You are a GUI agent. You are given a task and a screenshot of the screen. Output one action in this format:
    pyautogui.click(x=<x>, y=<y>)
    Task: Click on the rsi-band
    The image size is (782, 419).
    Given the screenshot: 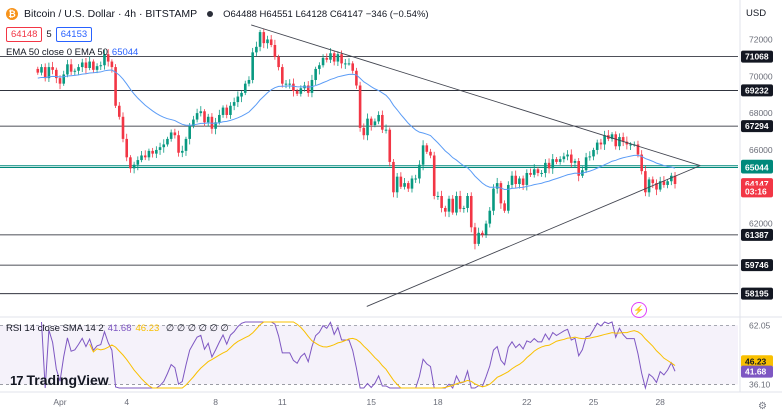 What is the action you would take?
    pyautogui.click(x=369, y=355)
    